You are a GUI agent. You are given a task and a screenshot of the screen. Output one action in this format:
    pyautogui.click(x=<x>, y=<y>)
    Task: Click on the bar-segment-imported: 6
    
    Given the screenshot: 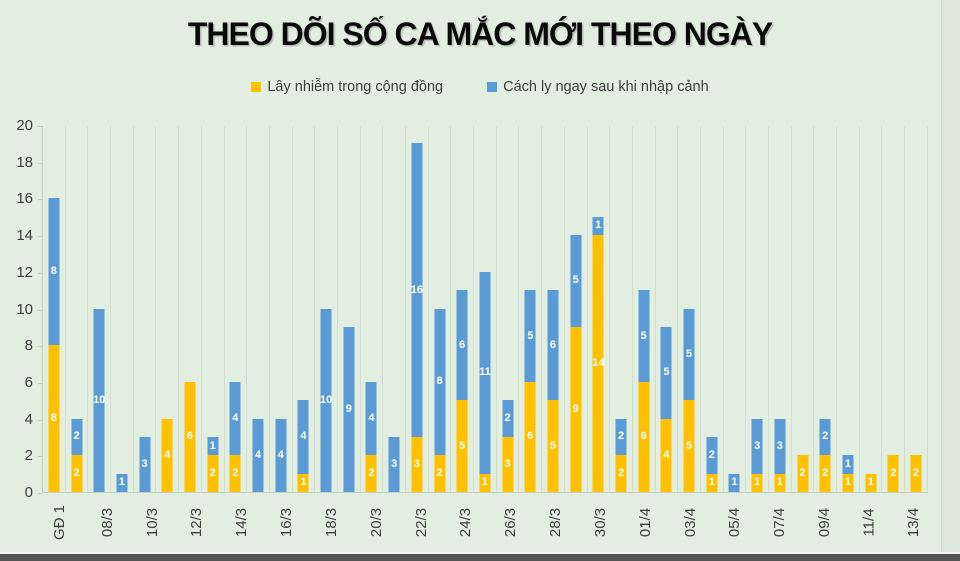 What is the action you would take?
    pyautogui.click(x=462, y=345)
    